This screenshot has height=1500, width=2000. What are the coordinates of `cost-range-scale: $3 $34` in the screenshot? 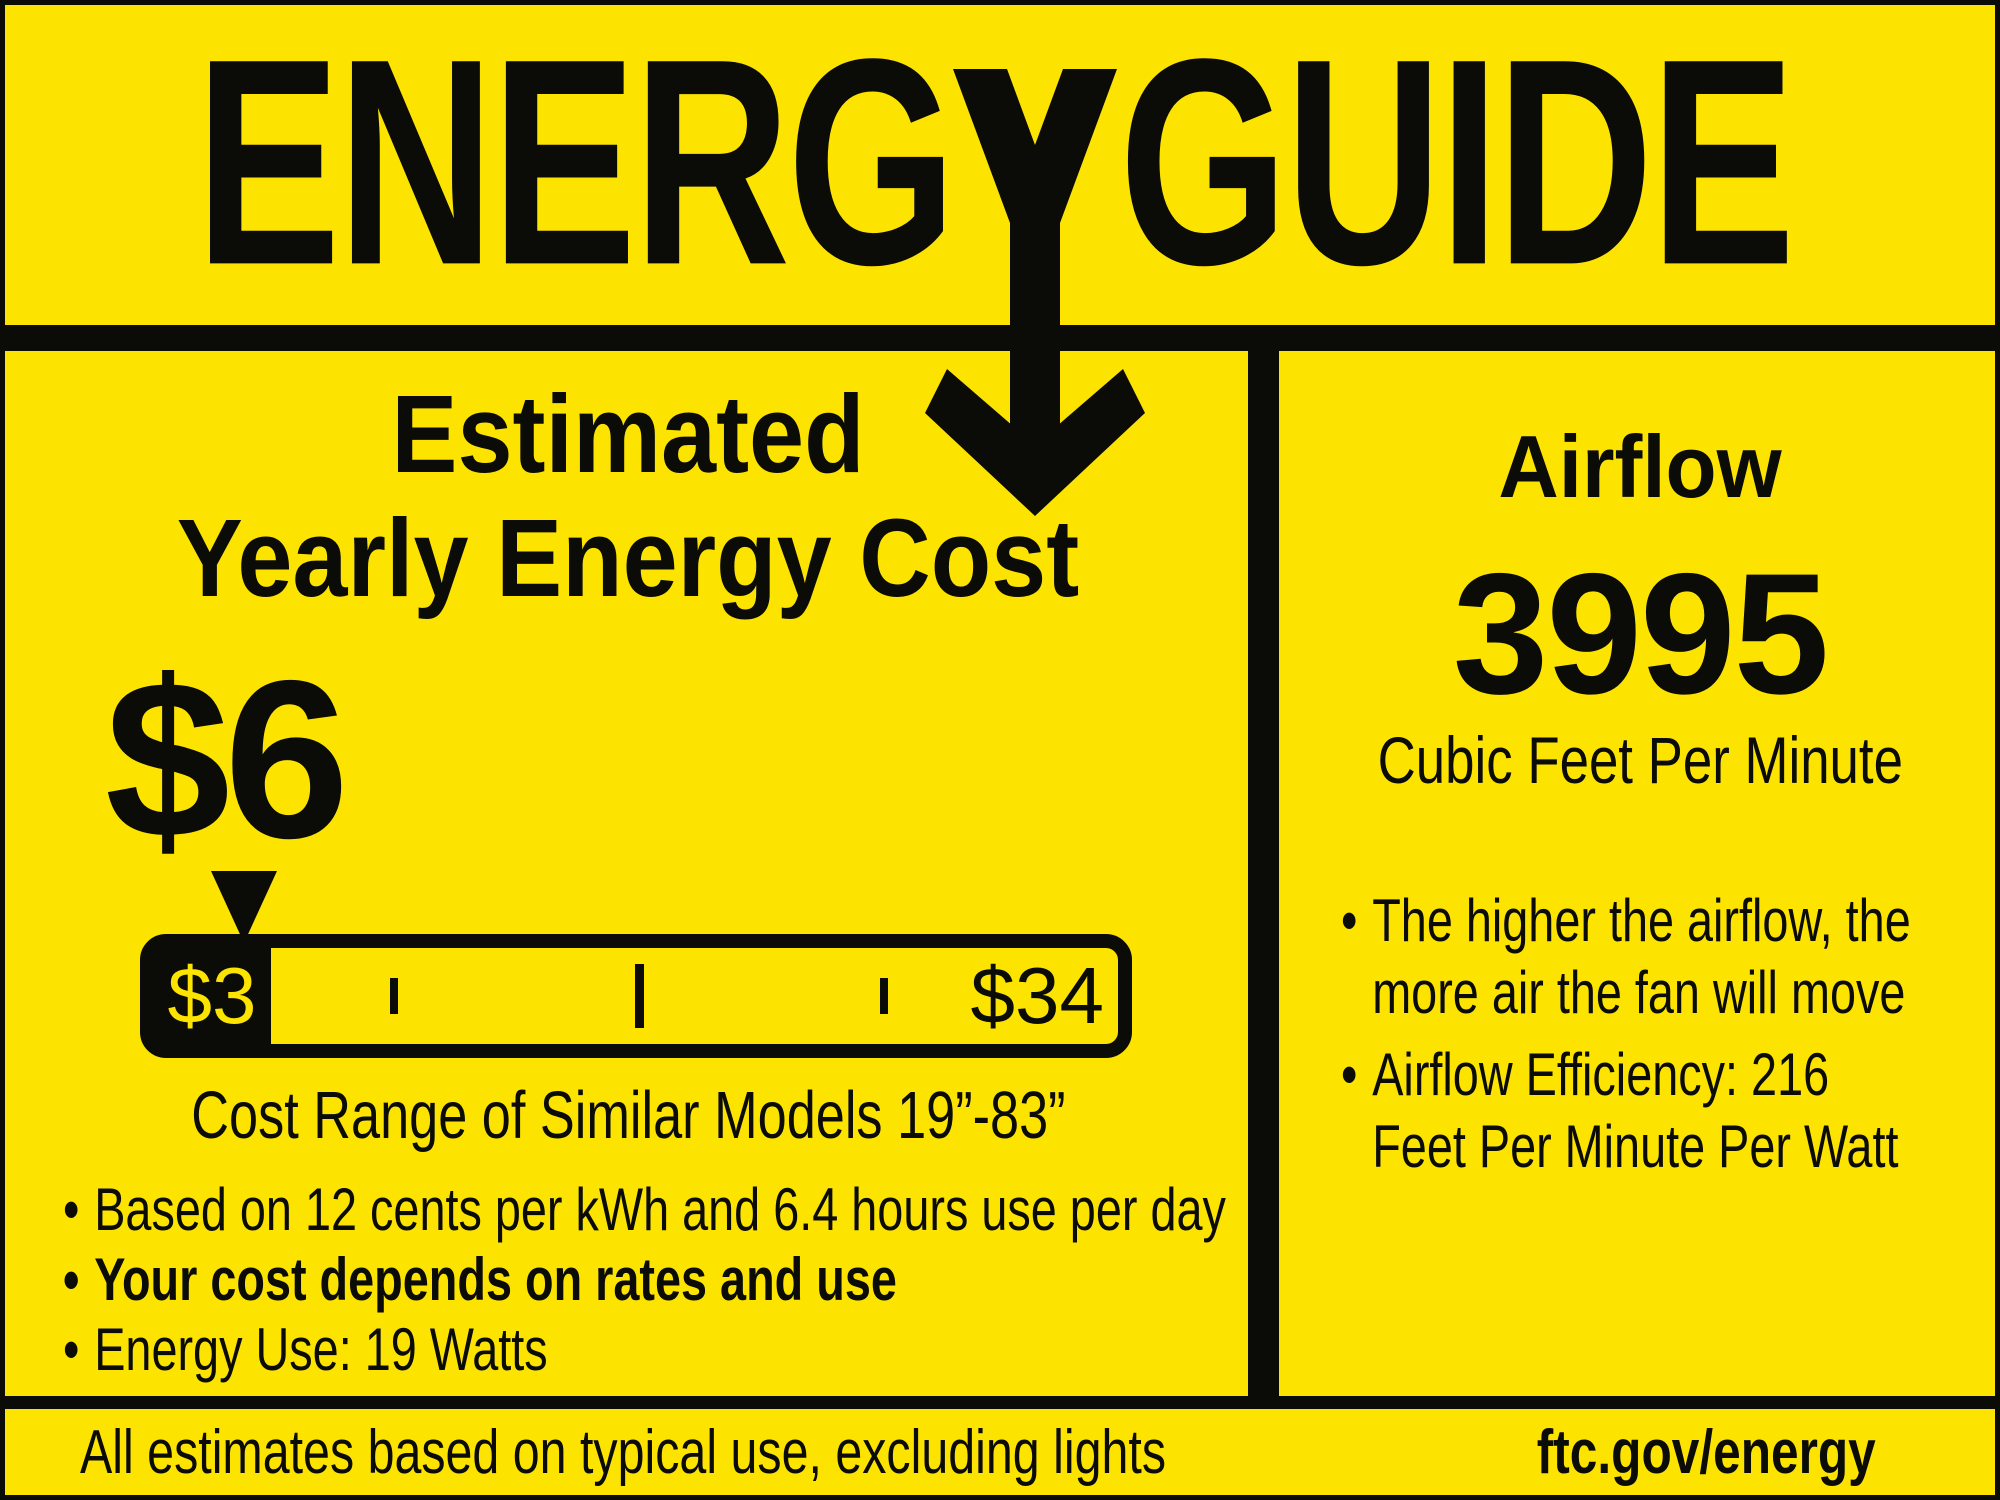 It's located at (636, 996).